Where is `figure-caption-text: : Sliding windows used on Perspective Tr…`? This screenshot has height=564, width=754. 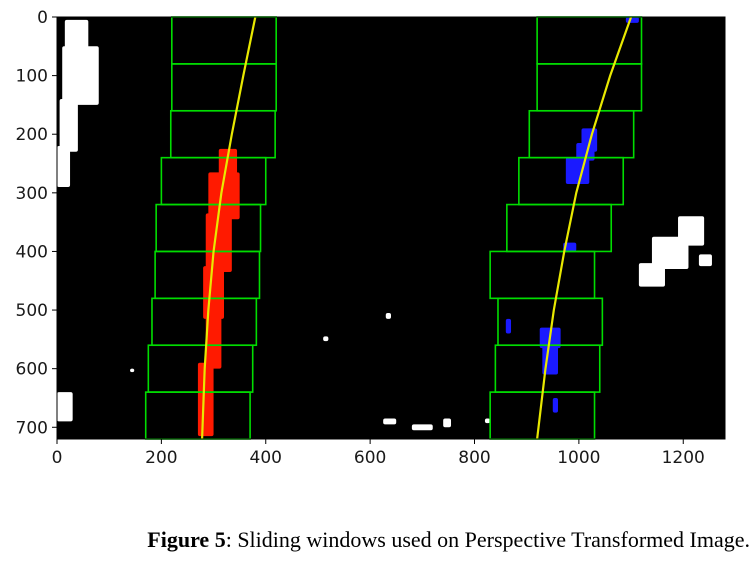 figure-caption-text: : Sliding windows used on Perspective Tr… is located at coordinates (487, 539).